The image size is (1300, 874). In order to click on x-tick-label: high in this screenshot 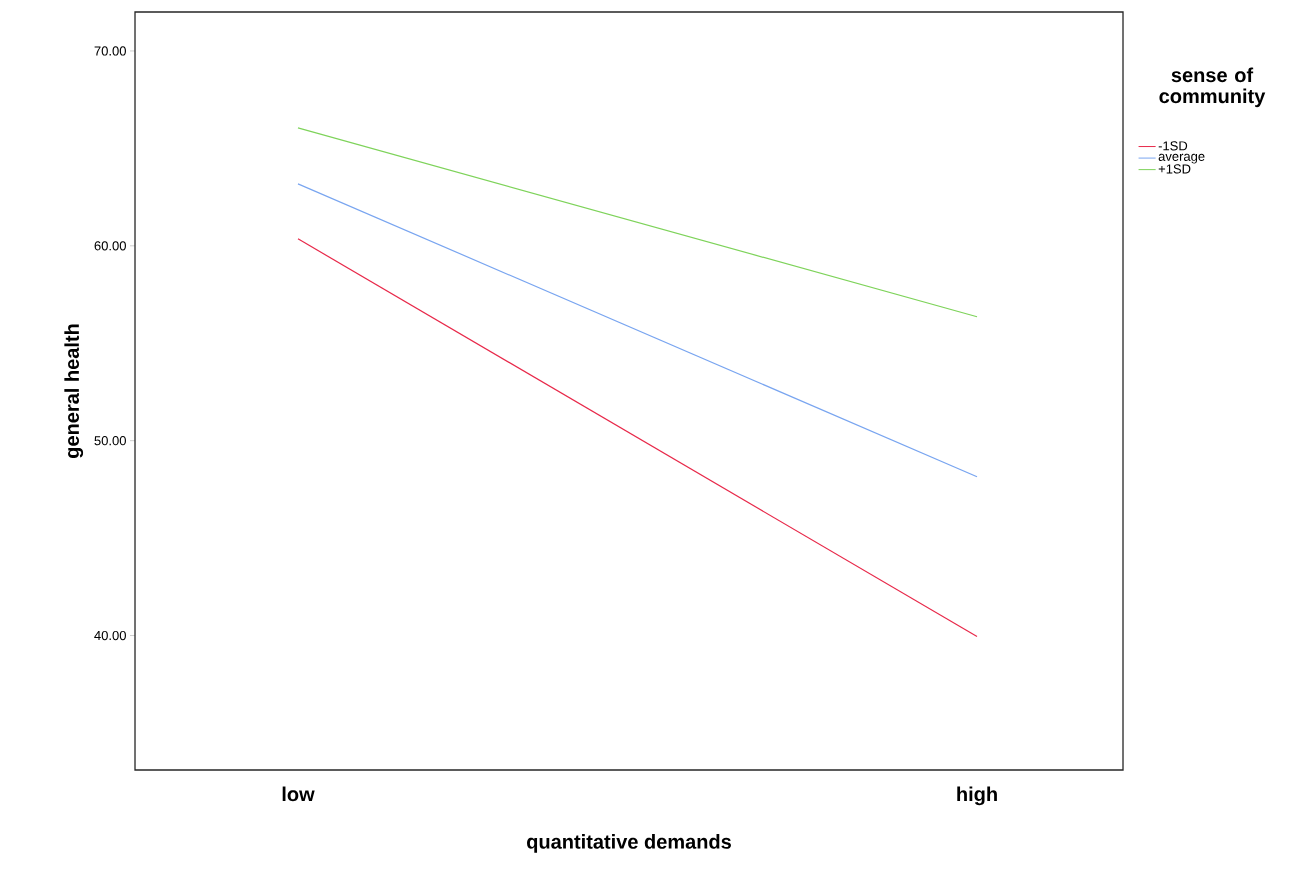, I will do `click(977, 796)`.